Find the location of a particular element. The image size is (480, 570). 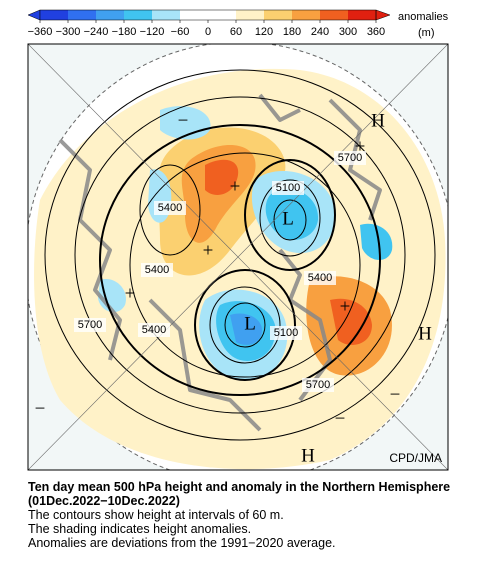

colorbar-label: anomalies is located at coordinates (423, 17).